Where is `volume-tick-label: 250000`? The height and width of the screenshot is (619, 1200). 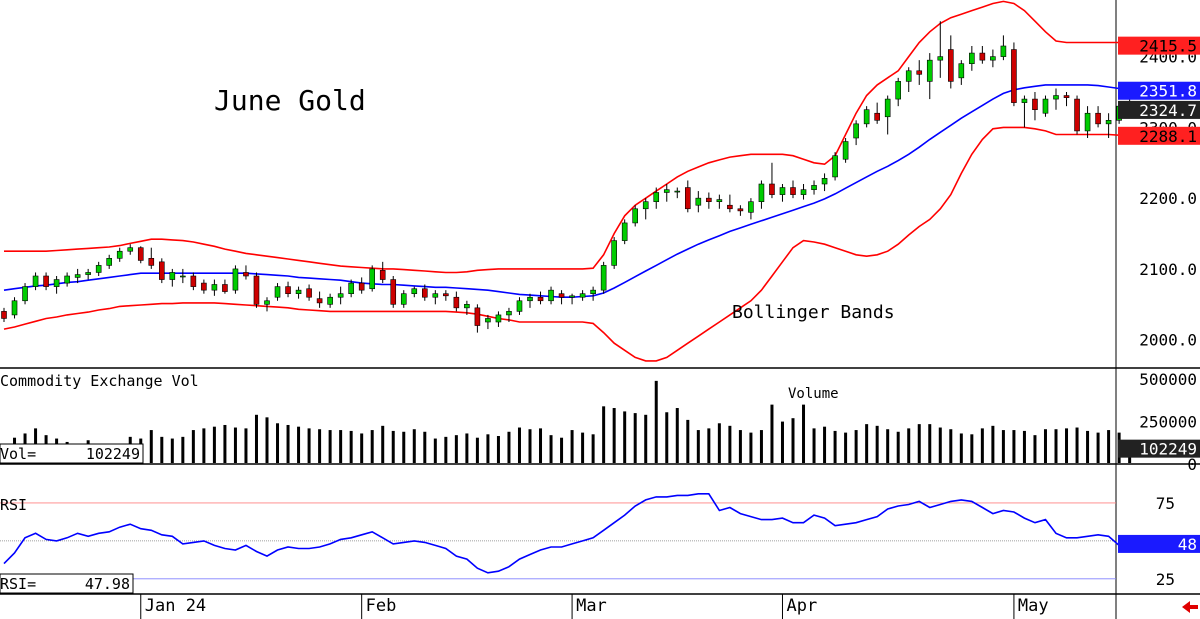
volume-tick-label: 250000 is located at coordinates (1168, 422).